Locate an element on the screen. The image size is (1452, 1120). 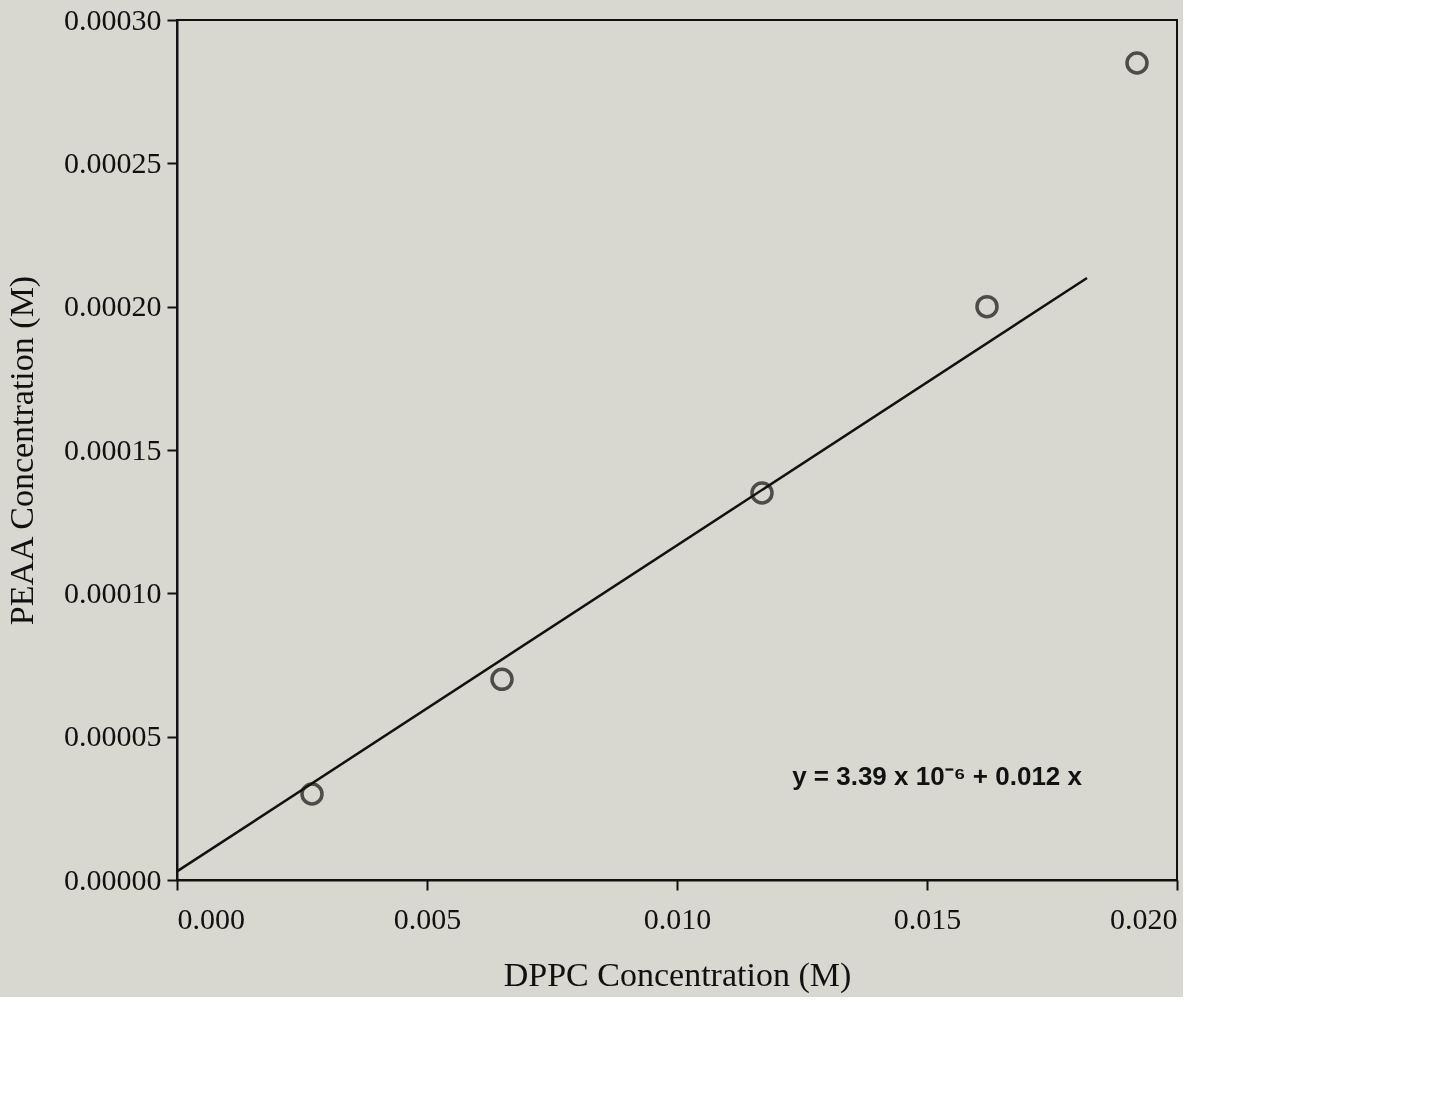
x-tick-label: 0.020 is located at coordinates (1144, 918).